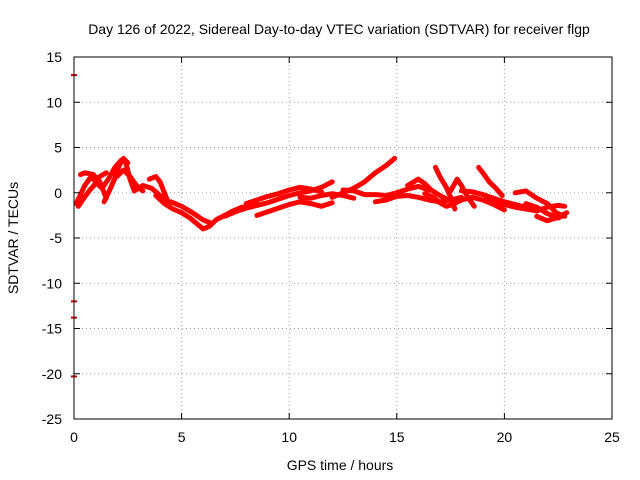 The width and height of the screenshot is (640, 480). I want to click on series-arc-i, so click(190, 212).